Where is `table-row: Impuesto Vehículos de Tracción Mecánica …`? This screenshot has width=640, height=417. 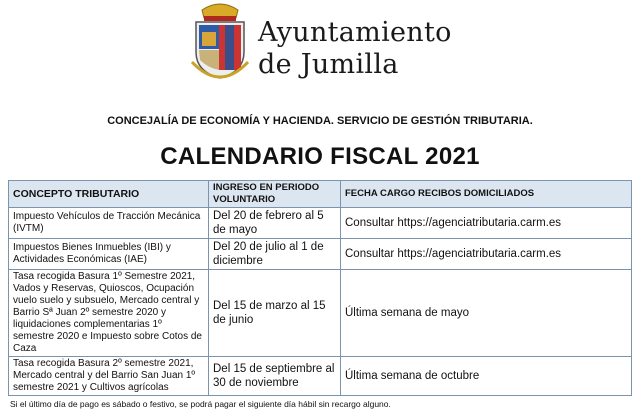
table-row: Impuesto Vehículos de Tracción Mecánica … is located at coordinates (320, 223).